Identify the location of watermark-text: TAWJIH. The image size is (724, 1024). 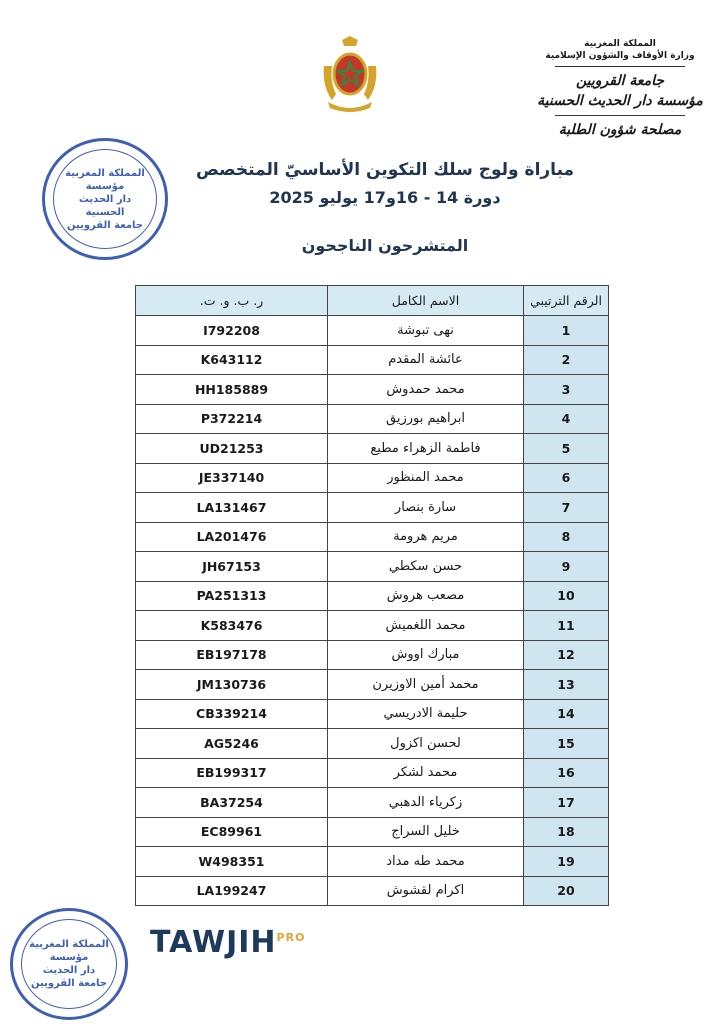
(213, 942).